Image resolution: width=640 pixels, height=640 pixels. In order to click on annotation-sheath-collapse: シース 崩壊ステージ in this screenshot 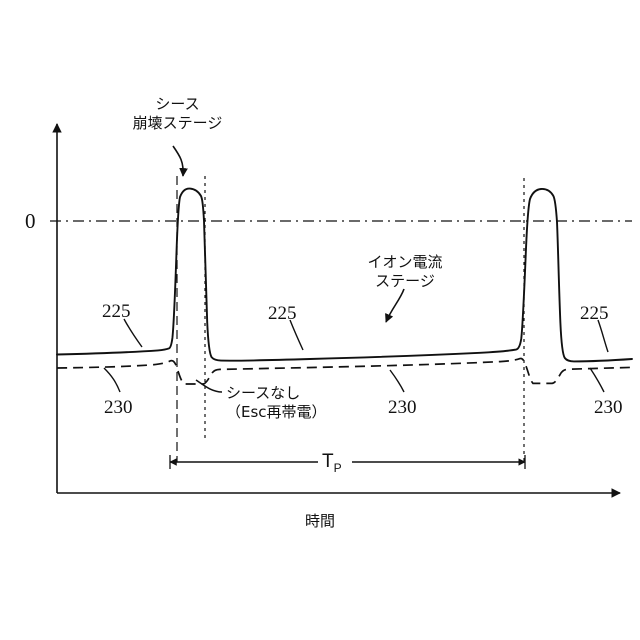, I will do `click(177, 114)`.